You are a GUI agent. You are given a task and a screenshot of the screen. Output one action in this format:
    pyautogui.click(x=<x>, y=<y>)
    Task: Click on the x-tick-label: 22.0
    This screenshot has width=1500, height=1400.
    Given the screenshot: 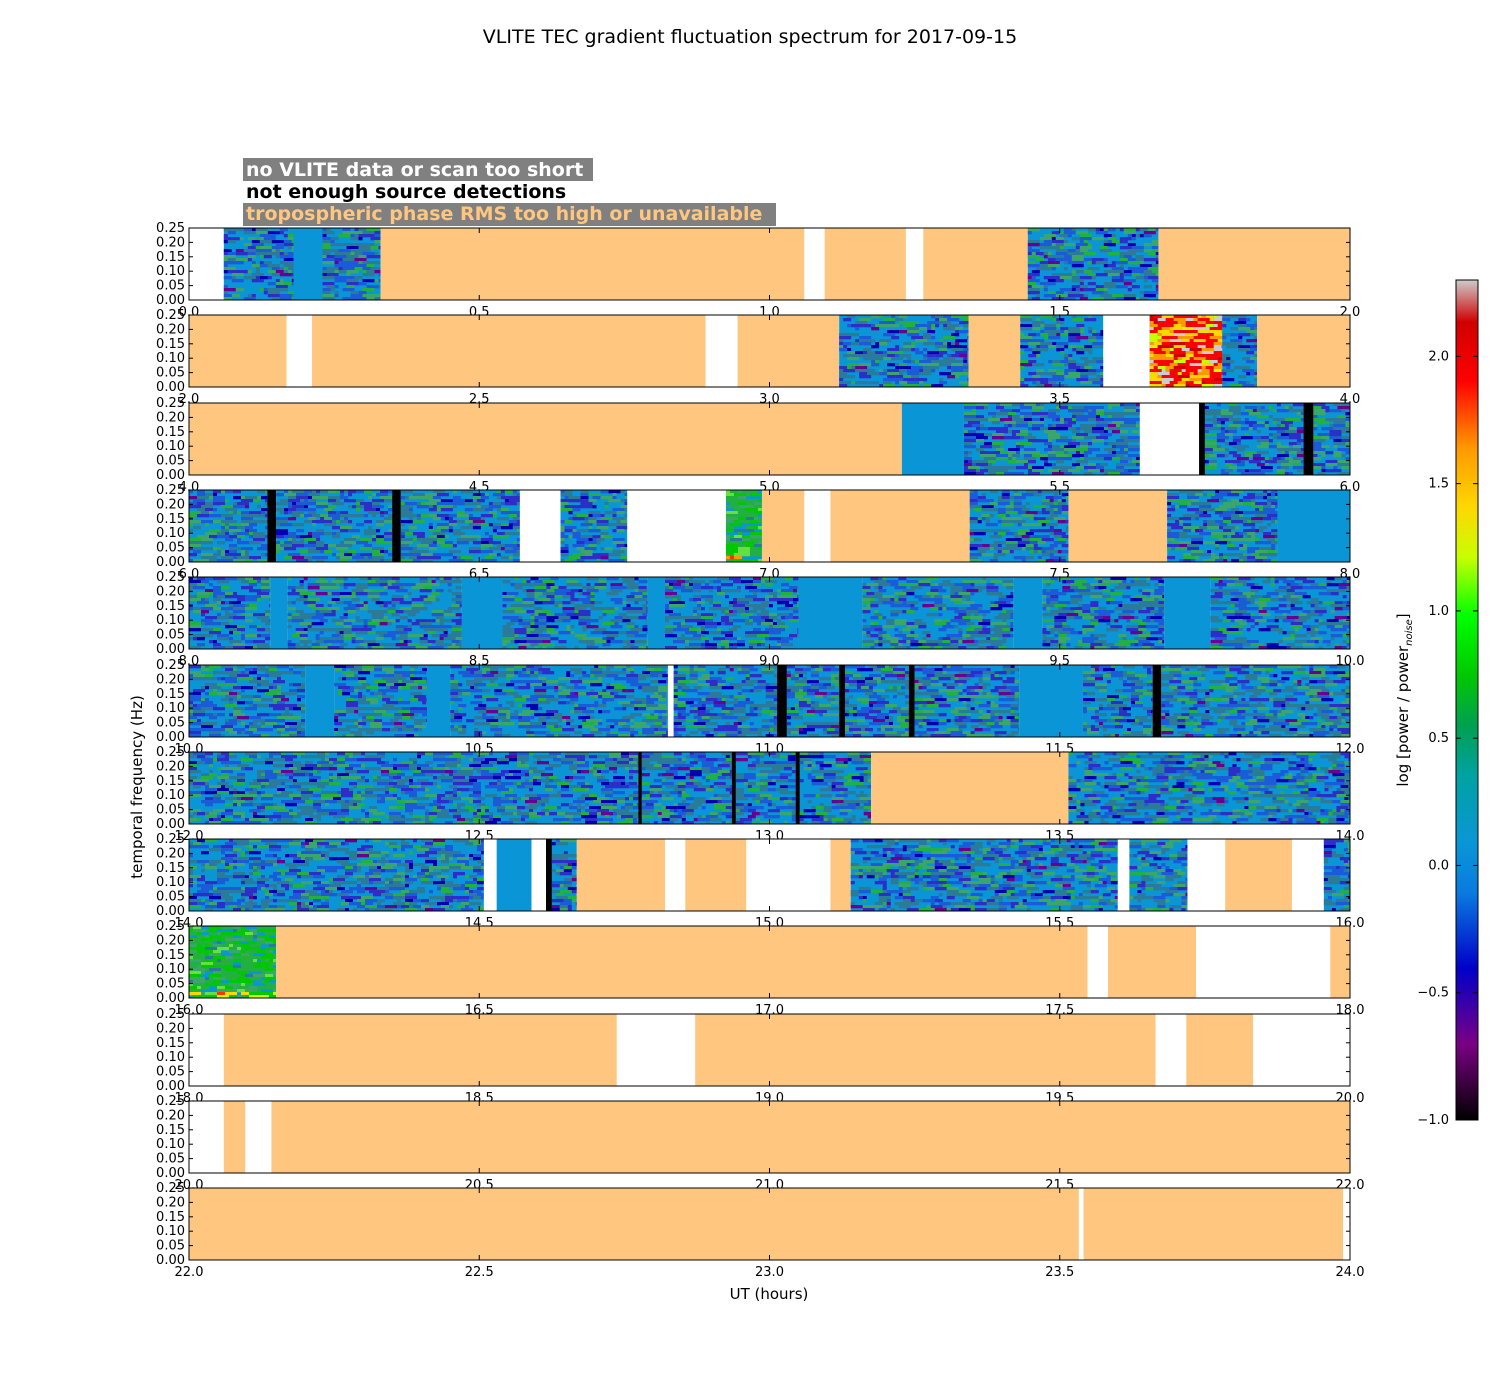 What is the action you would take?
    pyautogui.click(x=189, y=1272)
    